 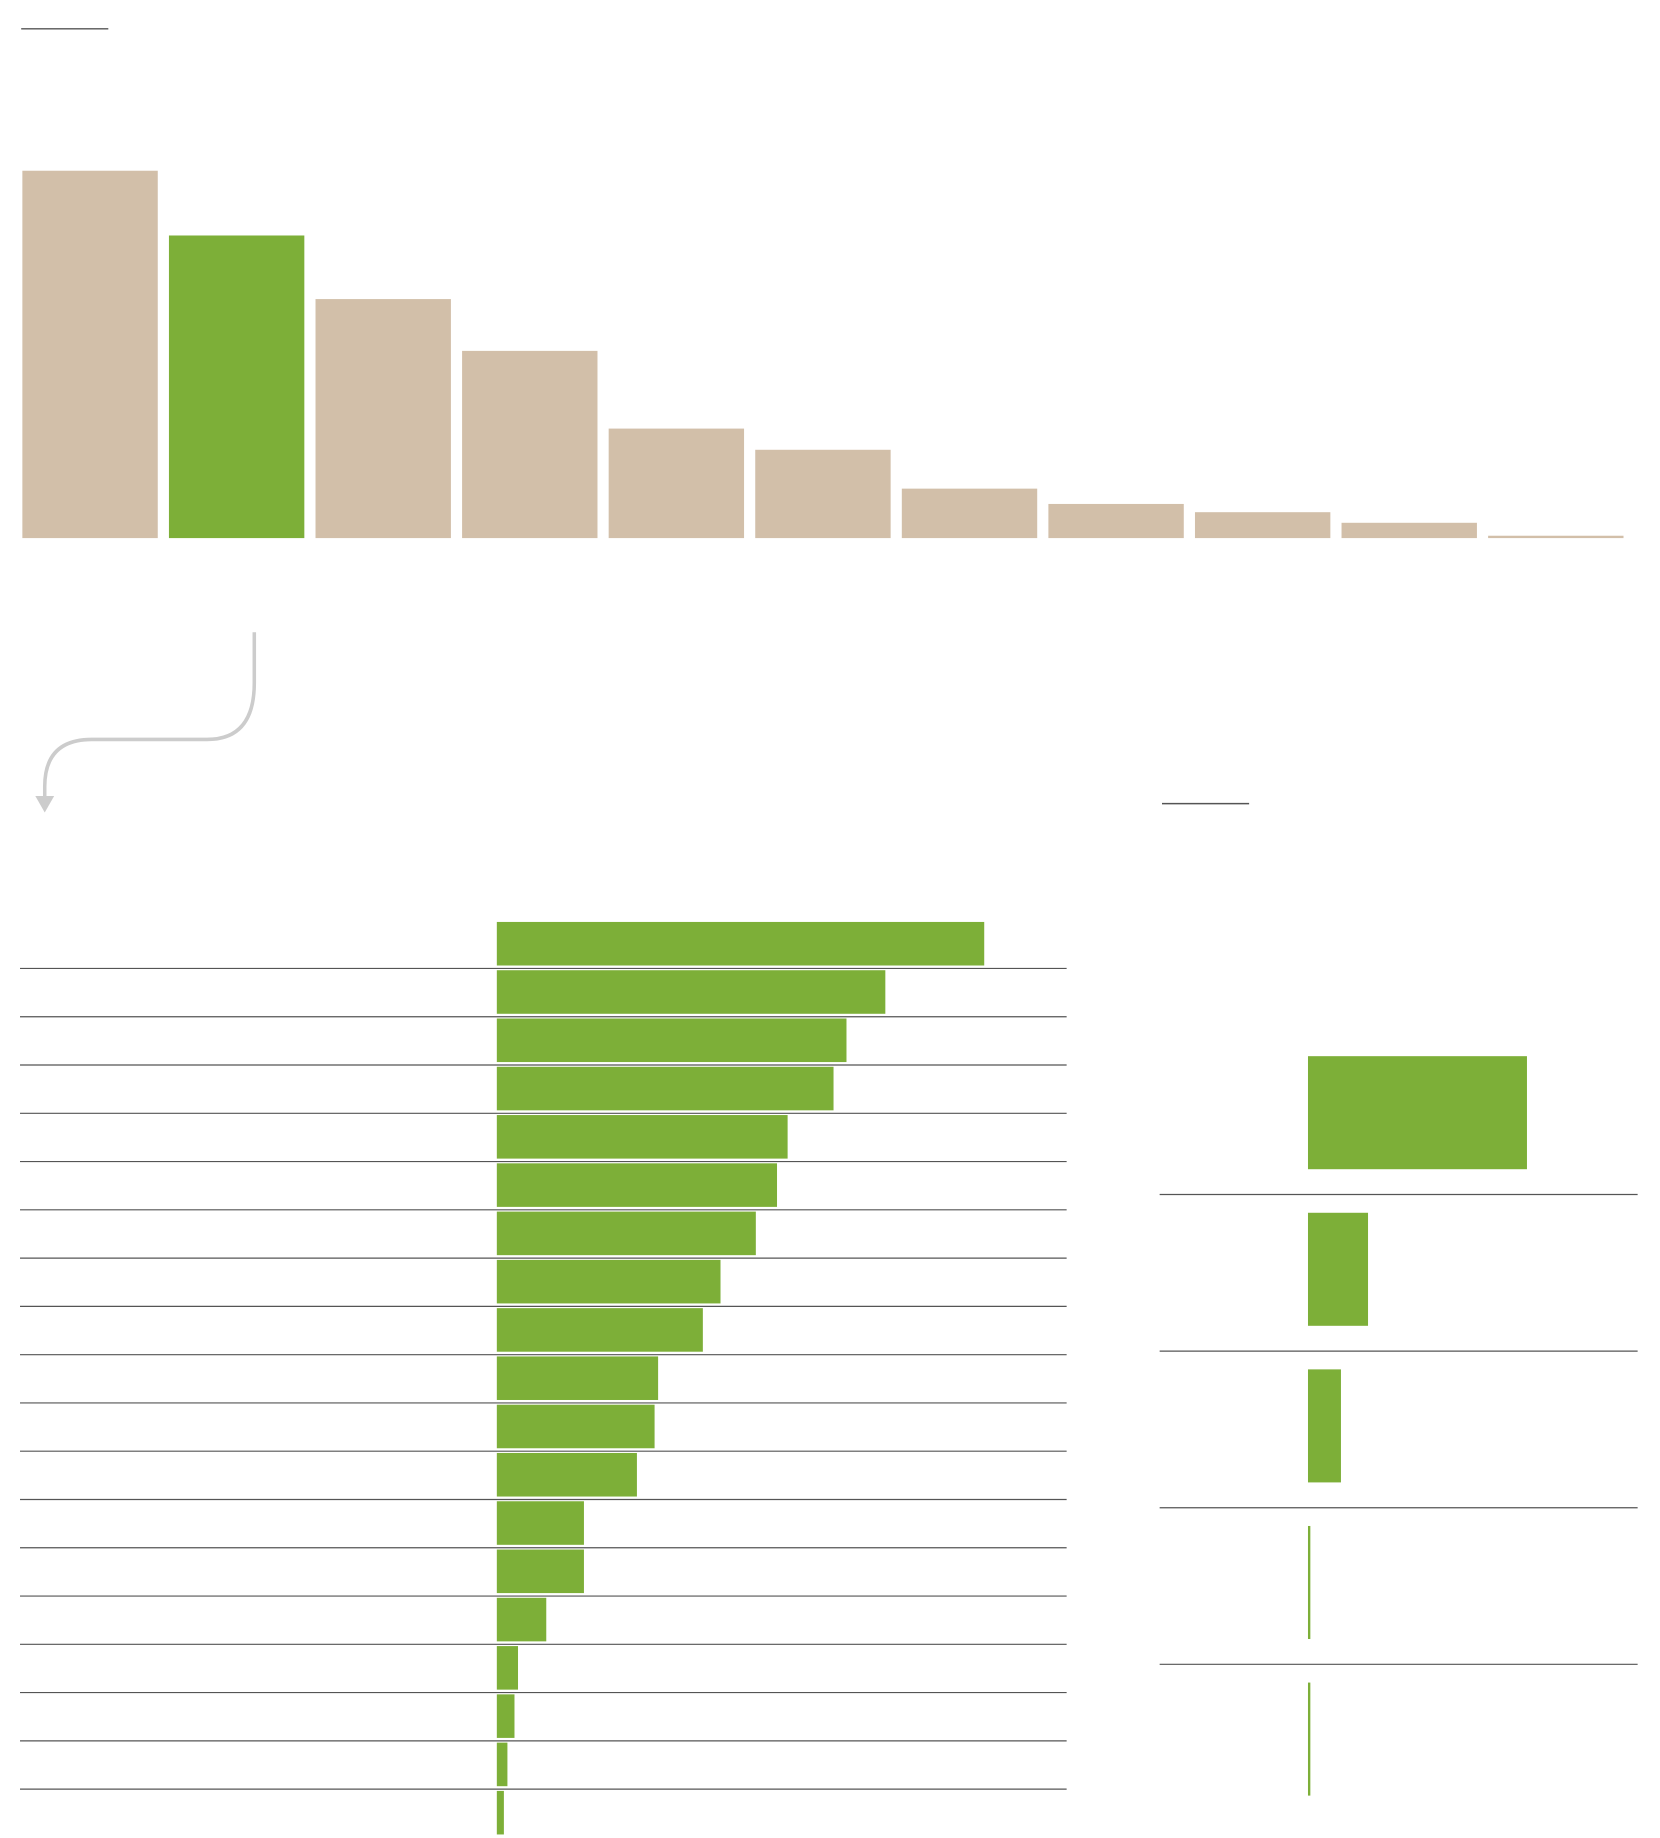 I want to click on arrow-head-icon, so click(x=45, y=804).